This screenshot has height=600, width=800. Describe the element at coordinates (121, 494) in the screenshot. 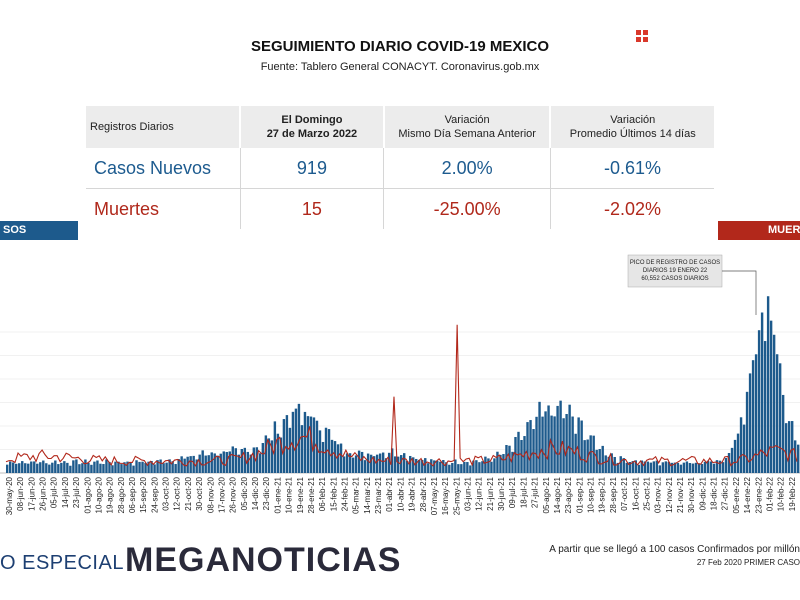

I see `x-tick-label: 28-ago-20` at that location.